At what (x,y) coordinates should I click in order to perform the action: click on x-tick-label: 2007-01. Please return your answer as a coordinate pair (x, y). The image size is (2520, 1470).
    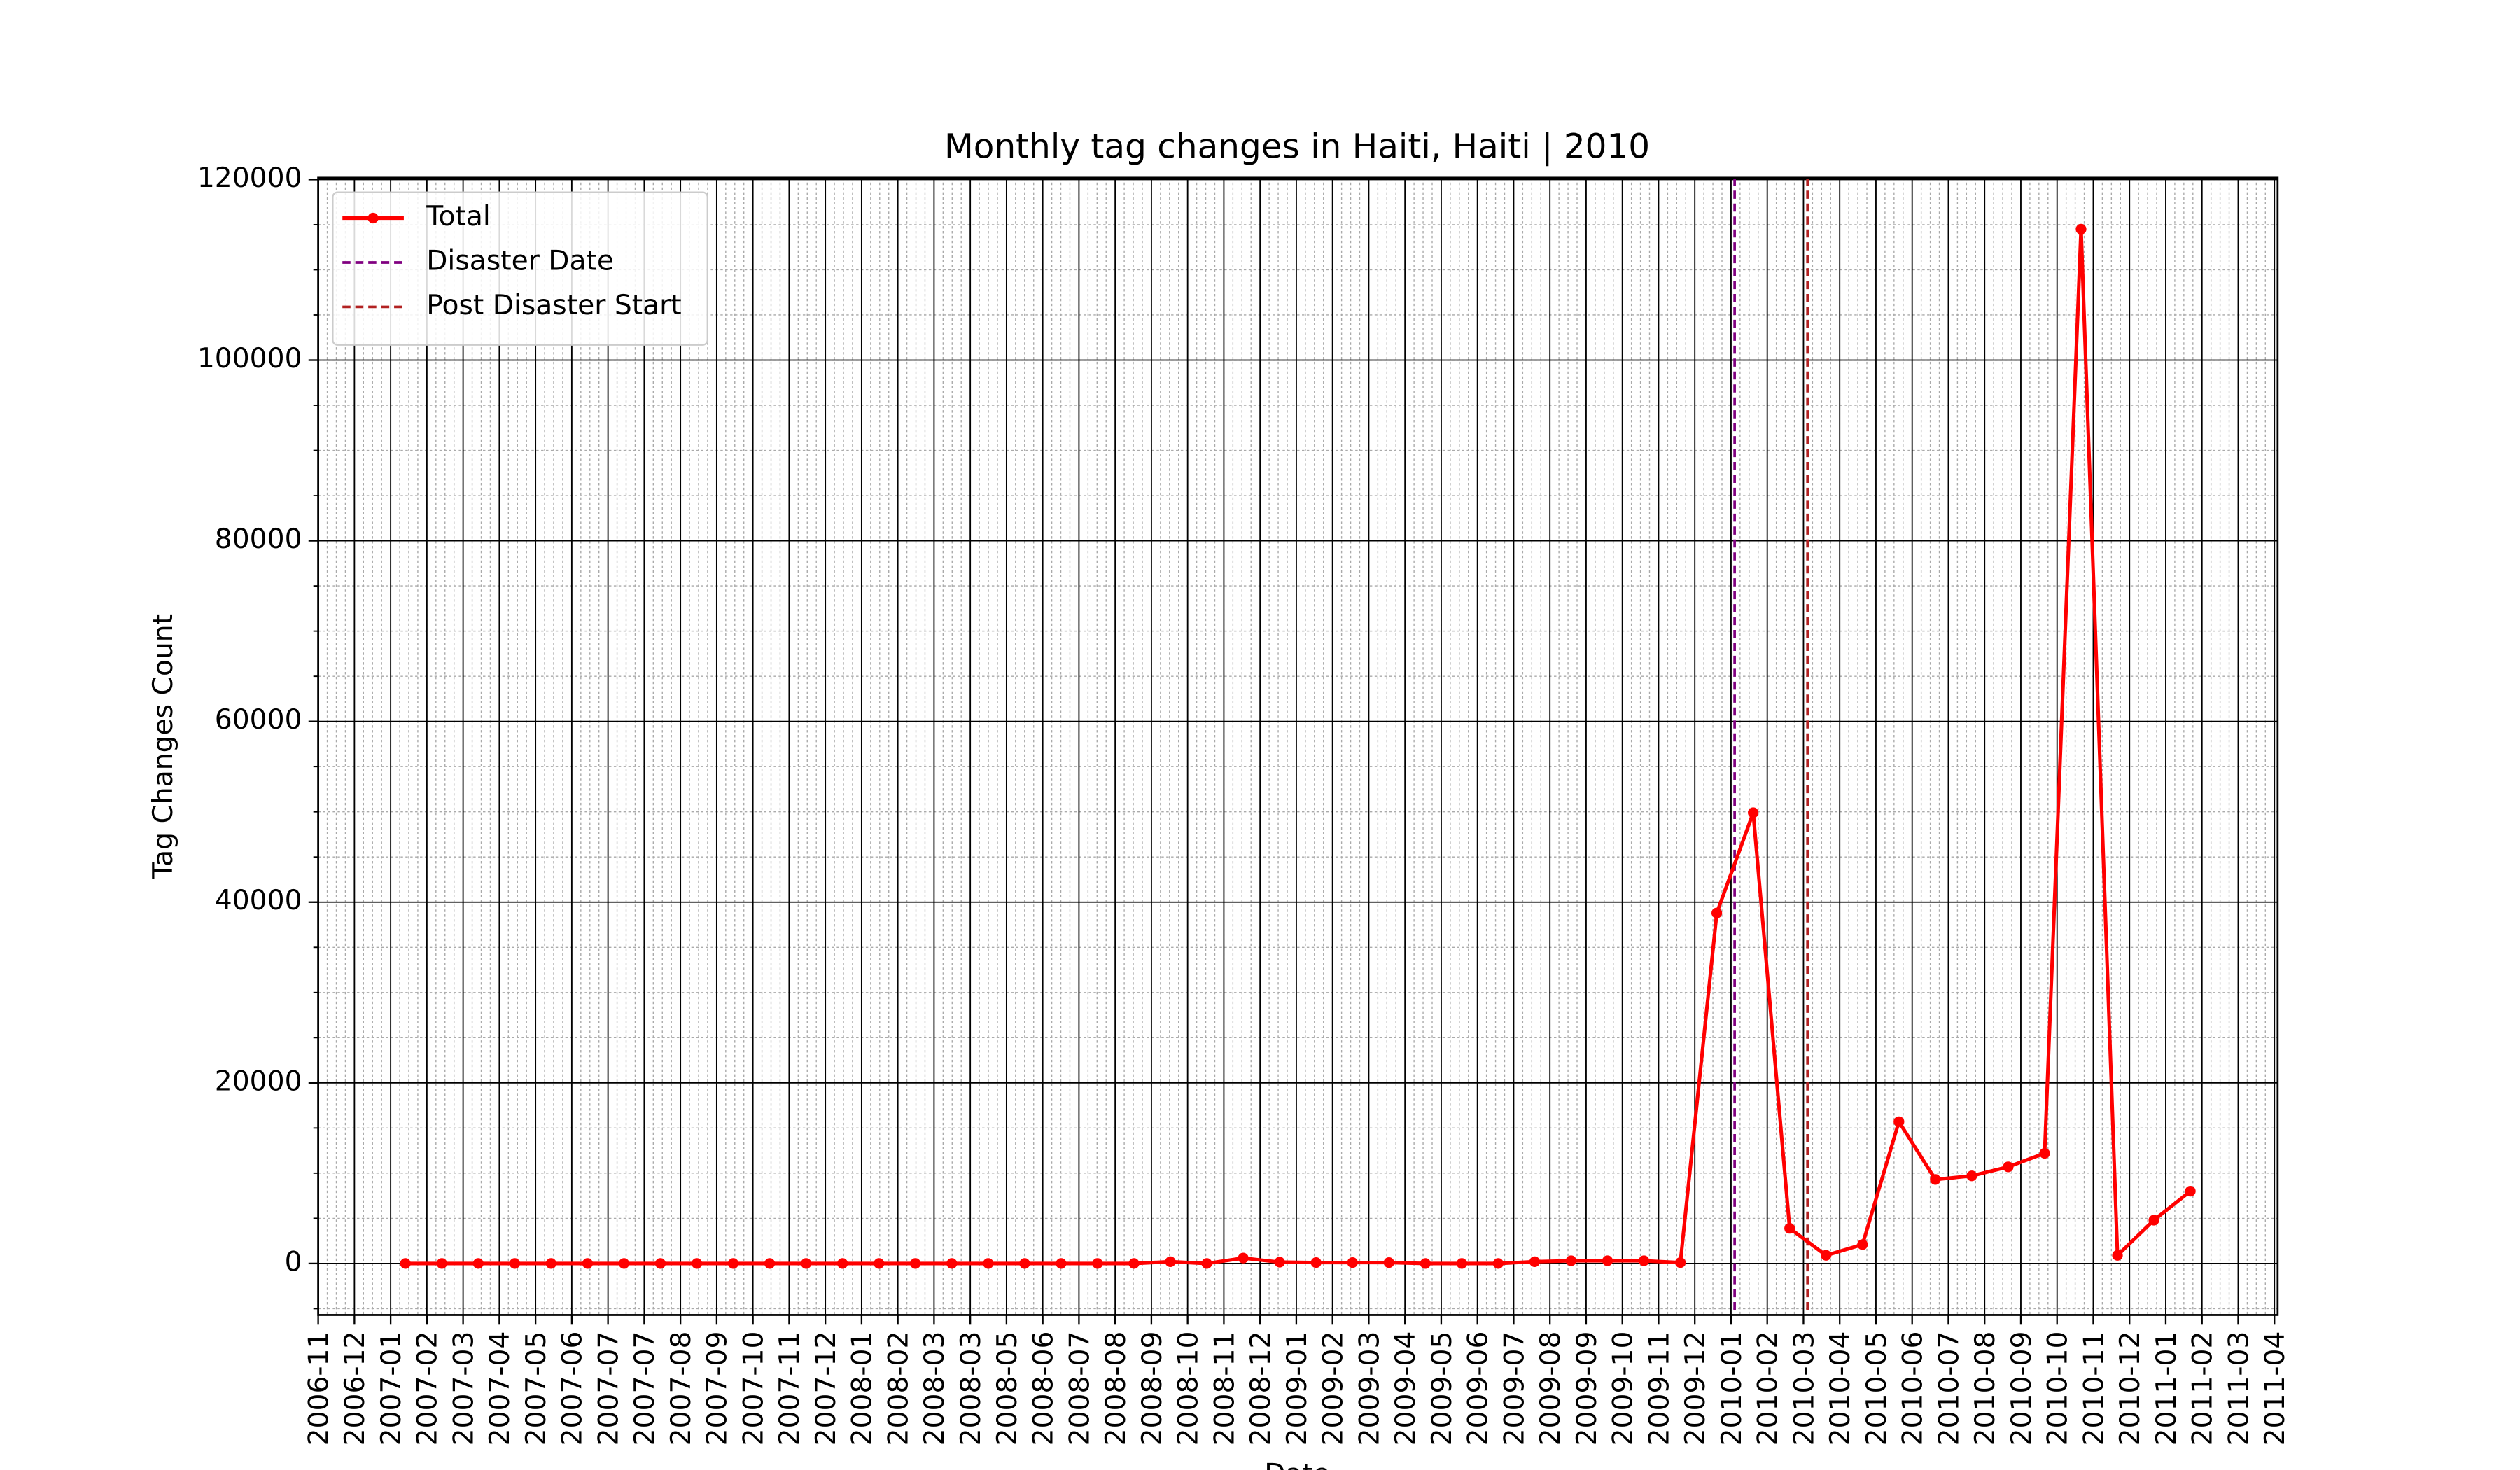
    Looking at the image, I should click on (391, 1388).